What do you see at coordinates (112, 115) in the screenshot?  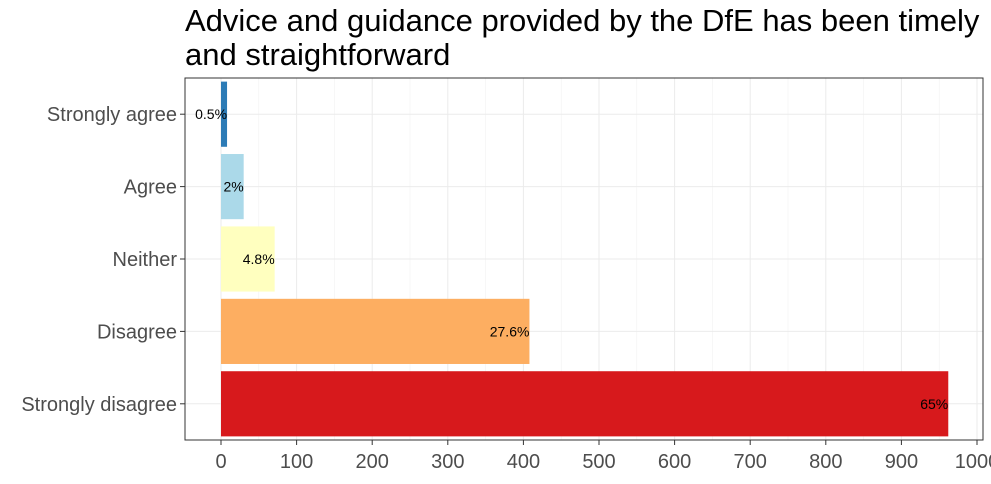 I see `y-tick-label: Strongly agree` at bounding box center [112, 115].